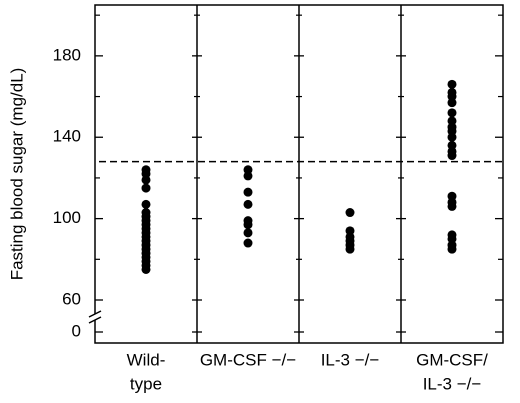 The width and height of the screenshot is (520, 403). I want to click on x-tick-label: Wild-, so click(146, 359).